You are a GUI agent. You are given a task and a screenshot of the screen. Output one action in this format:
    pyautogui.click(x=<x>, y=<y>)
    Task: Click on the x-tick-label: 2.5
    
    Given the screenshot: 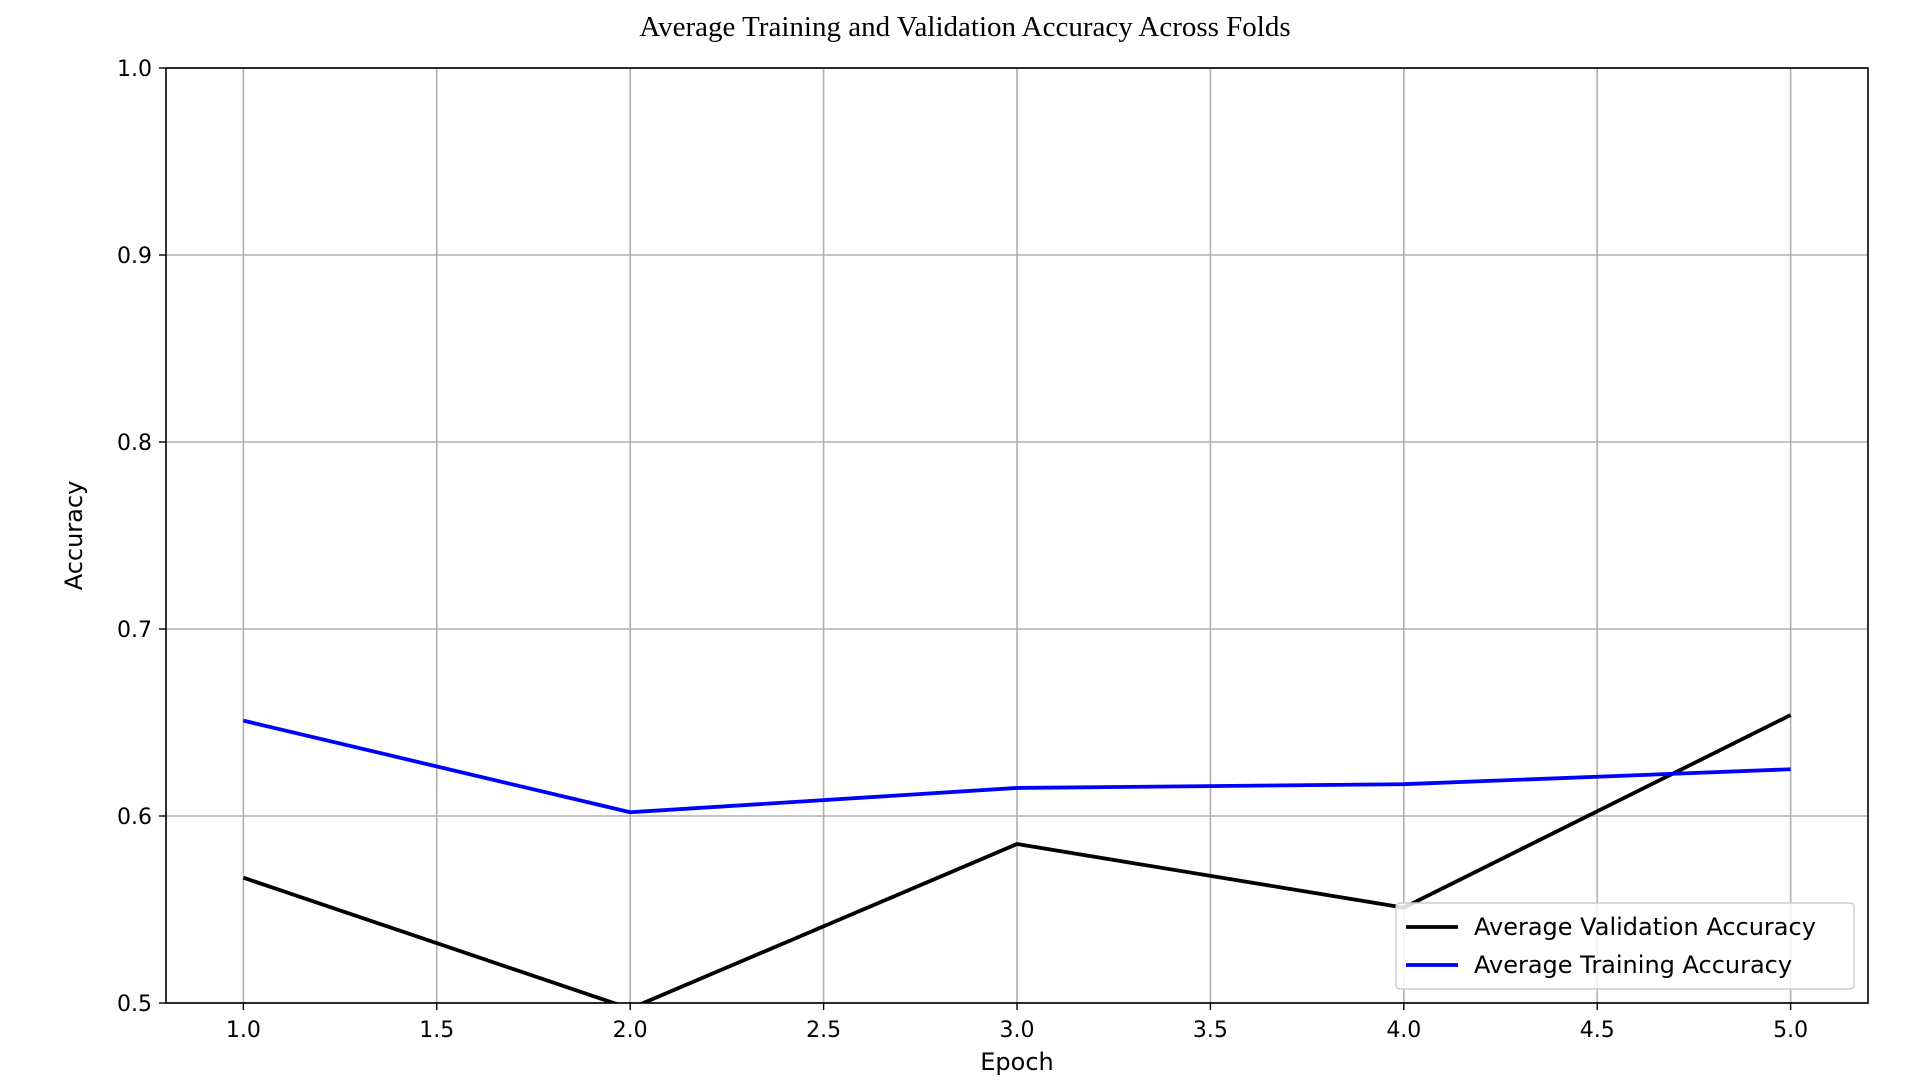 What is the action you would take?
    pyautogui.click(x=823, y=1030)
    